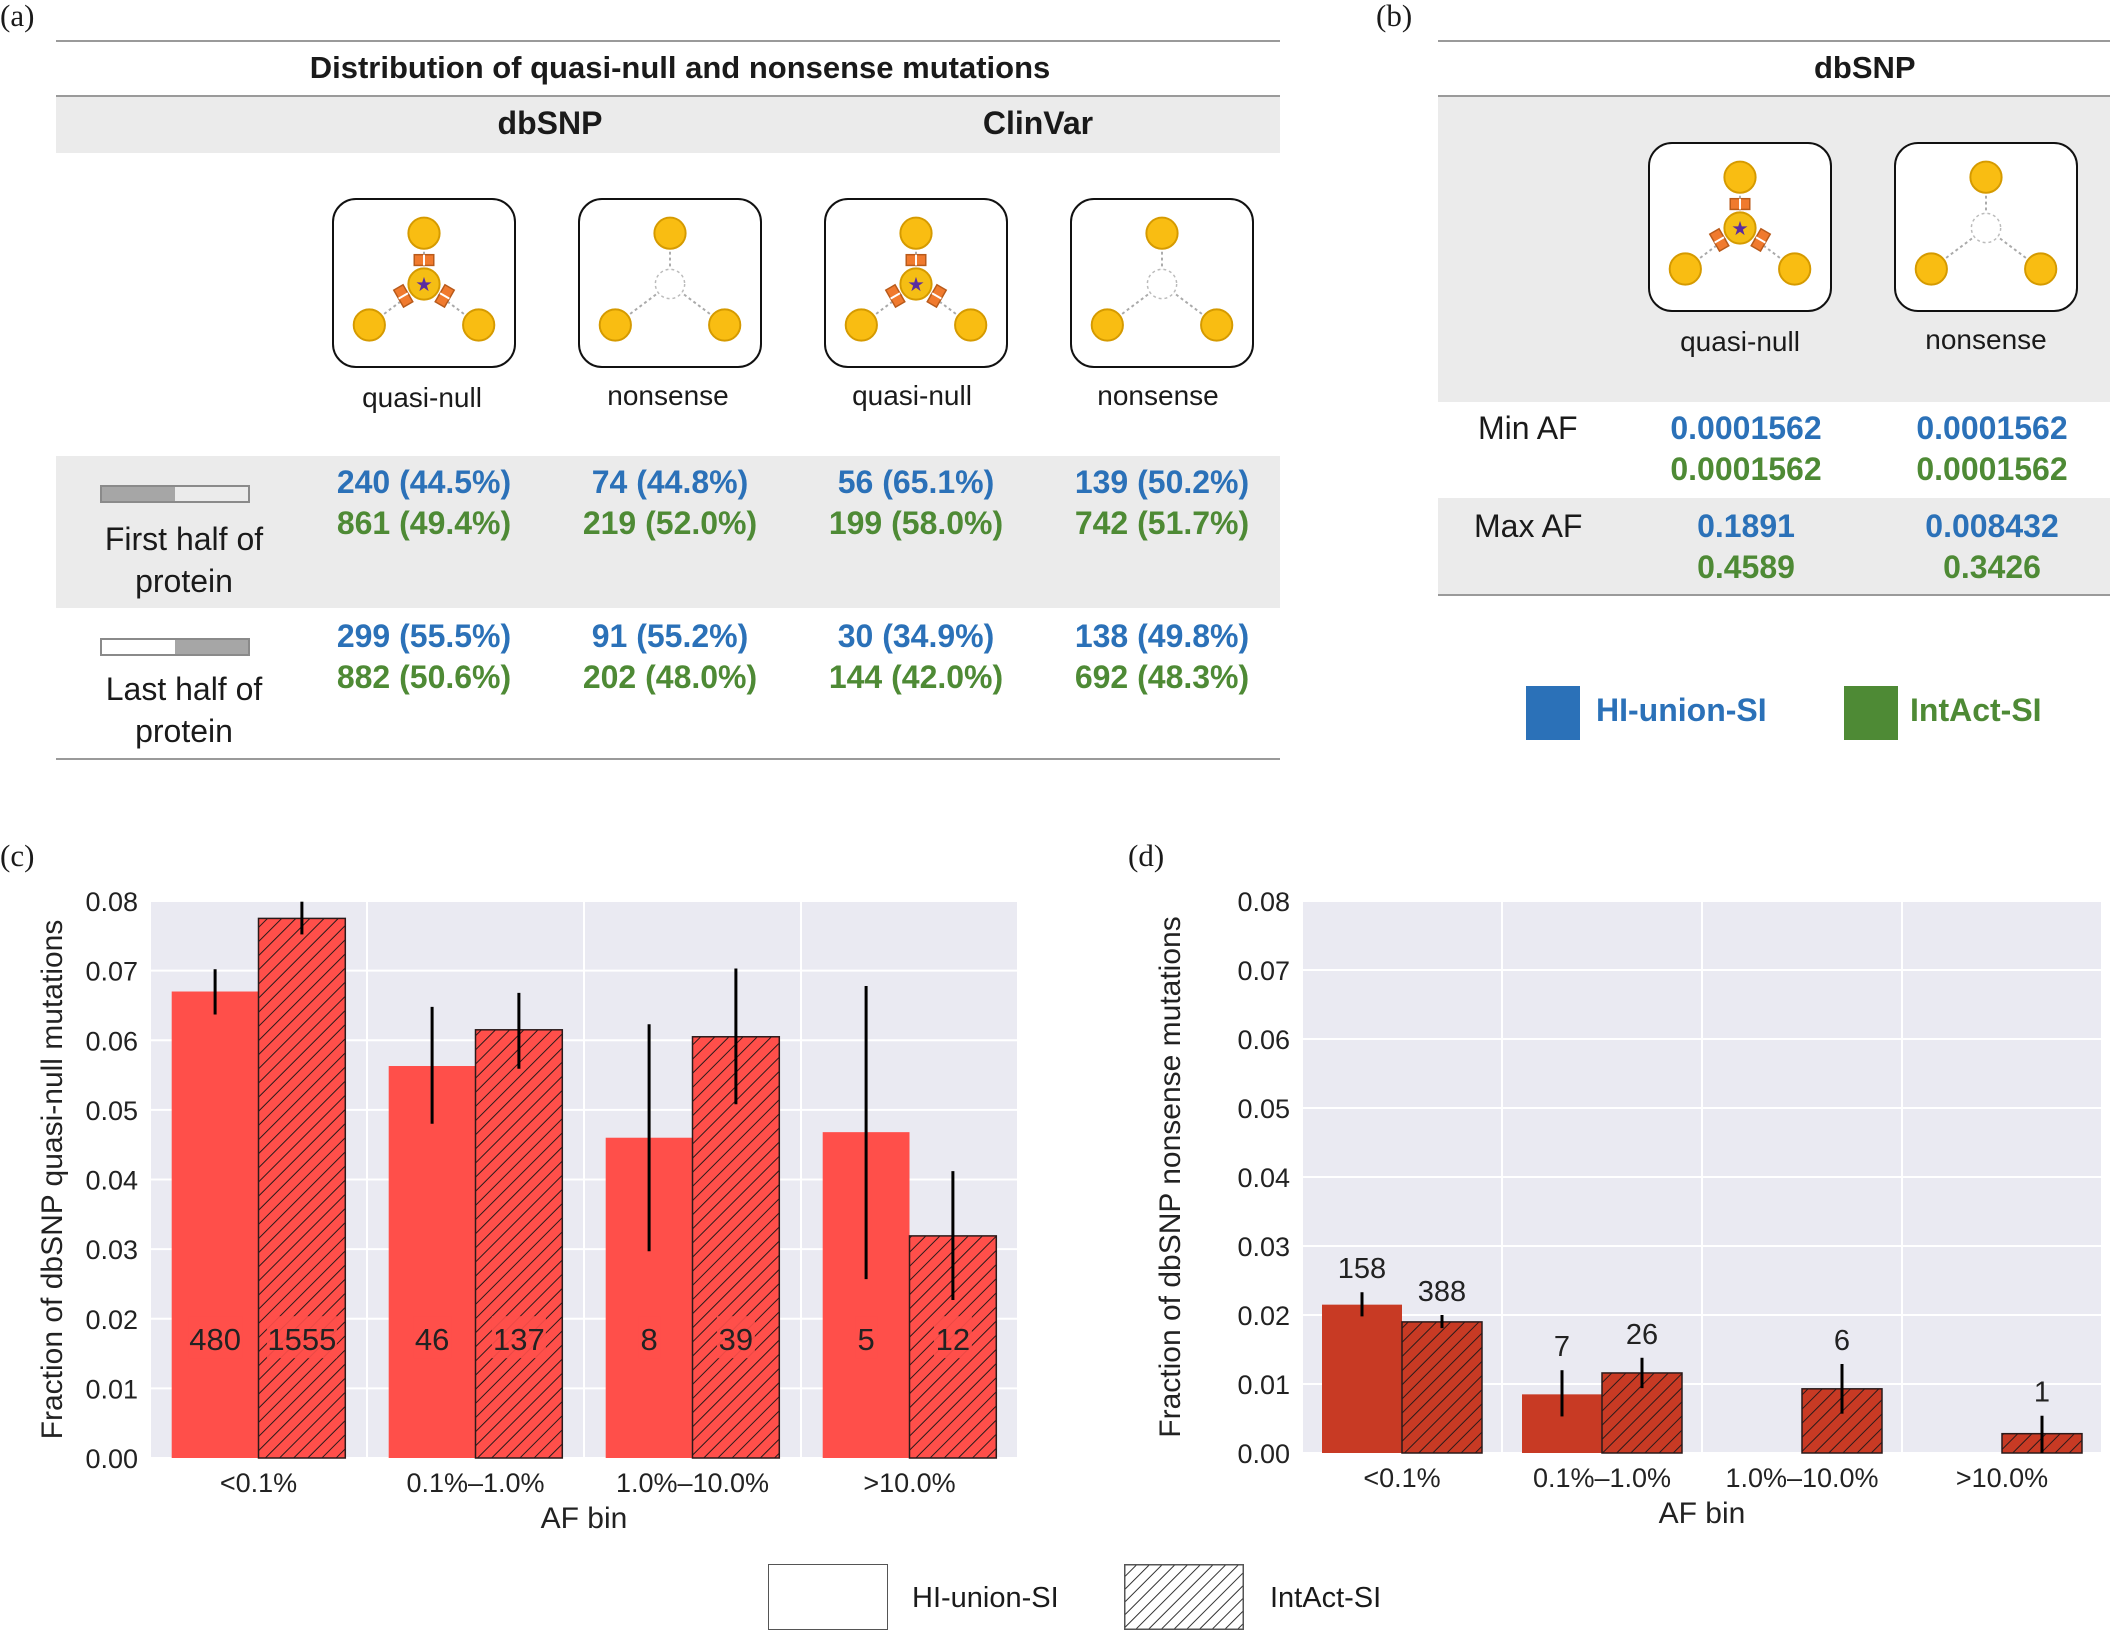  I want to click on count-label: 1, so click(2042, 1393).